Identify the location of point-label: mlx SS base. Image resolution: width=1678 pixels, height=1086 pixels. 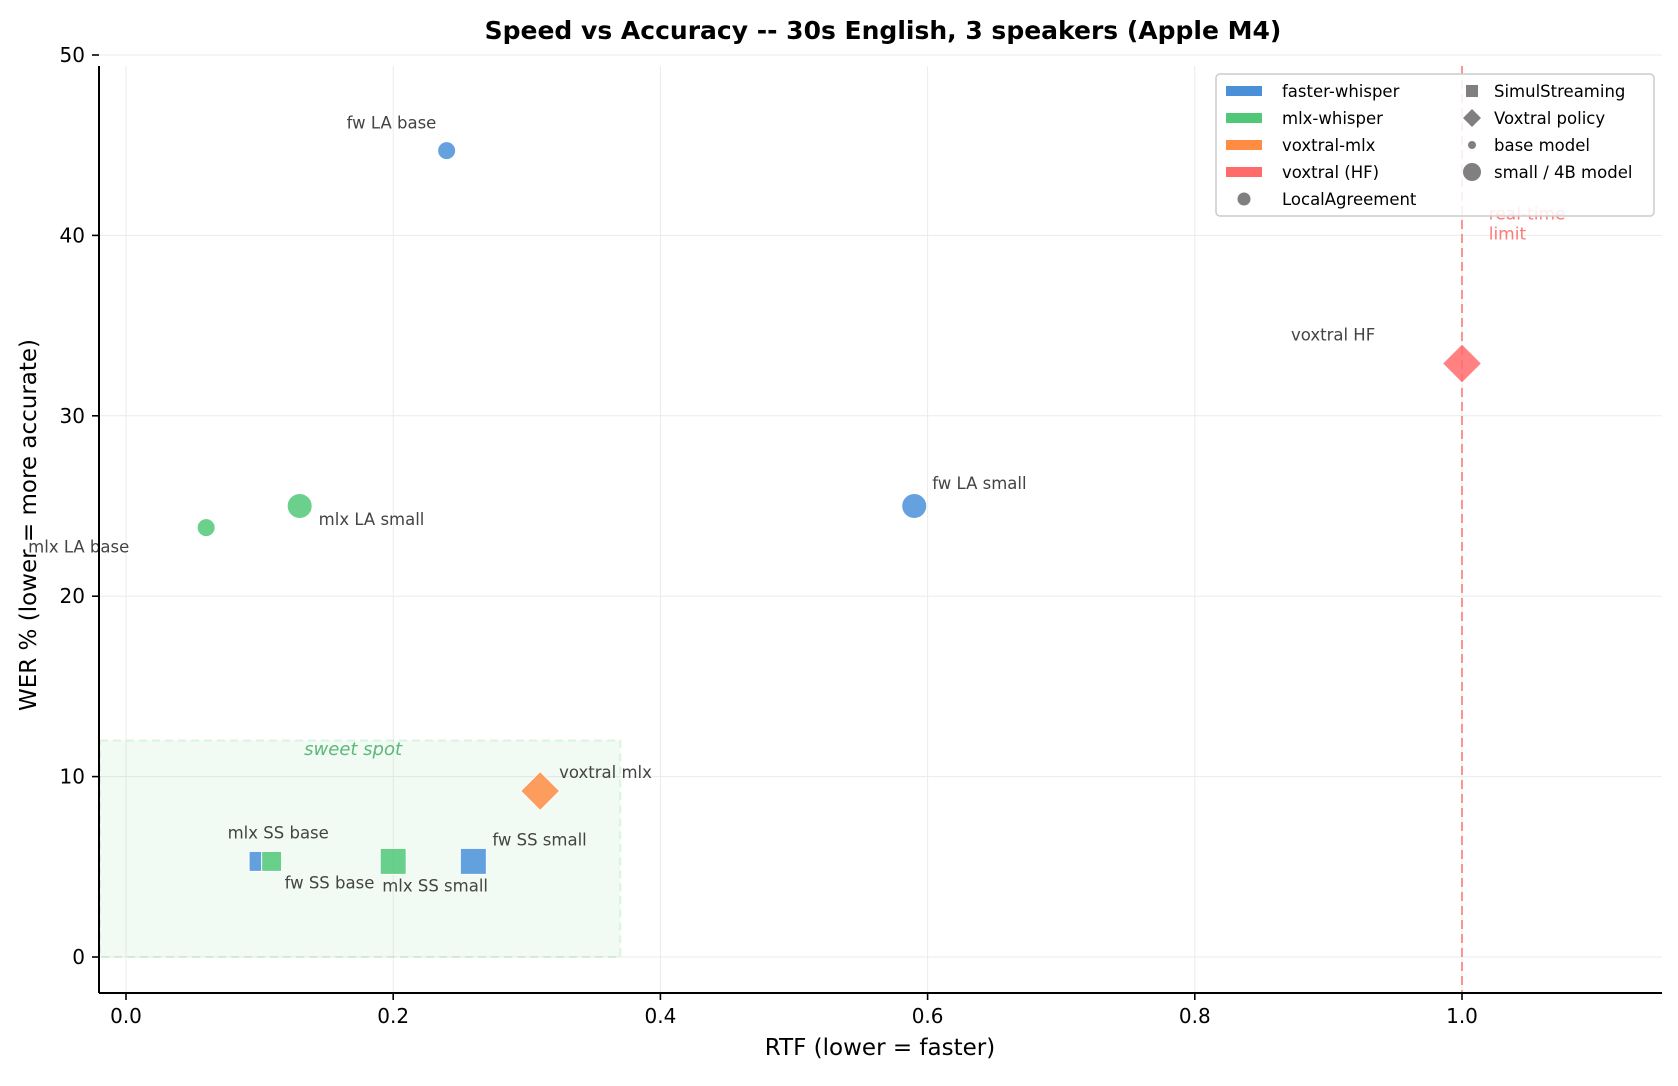
(278, 832).